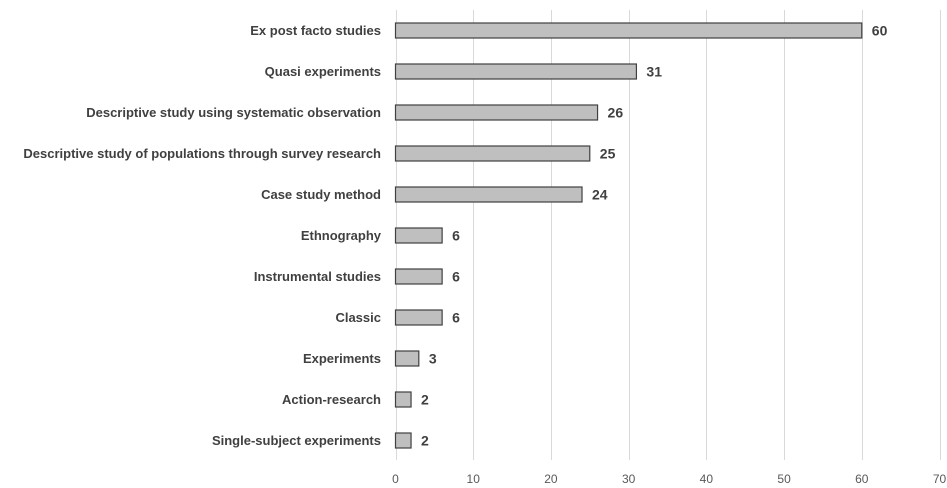 The width and height of the screenshot is (947, 488). Describe the element at coordinates (707, 479) in the screenshot. I see `x-tick-label-40: 40` at that location.